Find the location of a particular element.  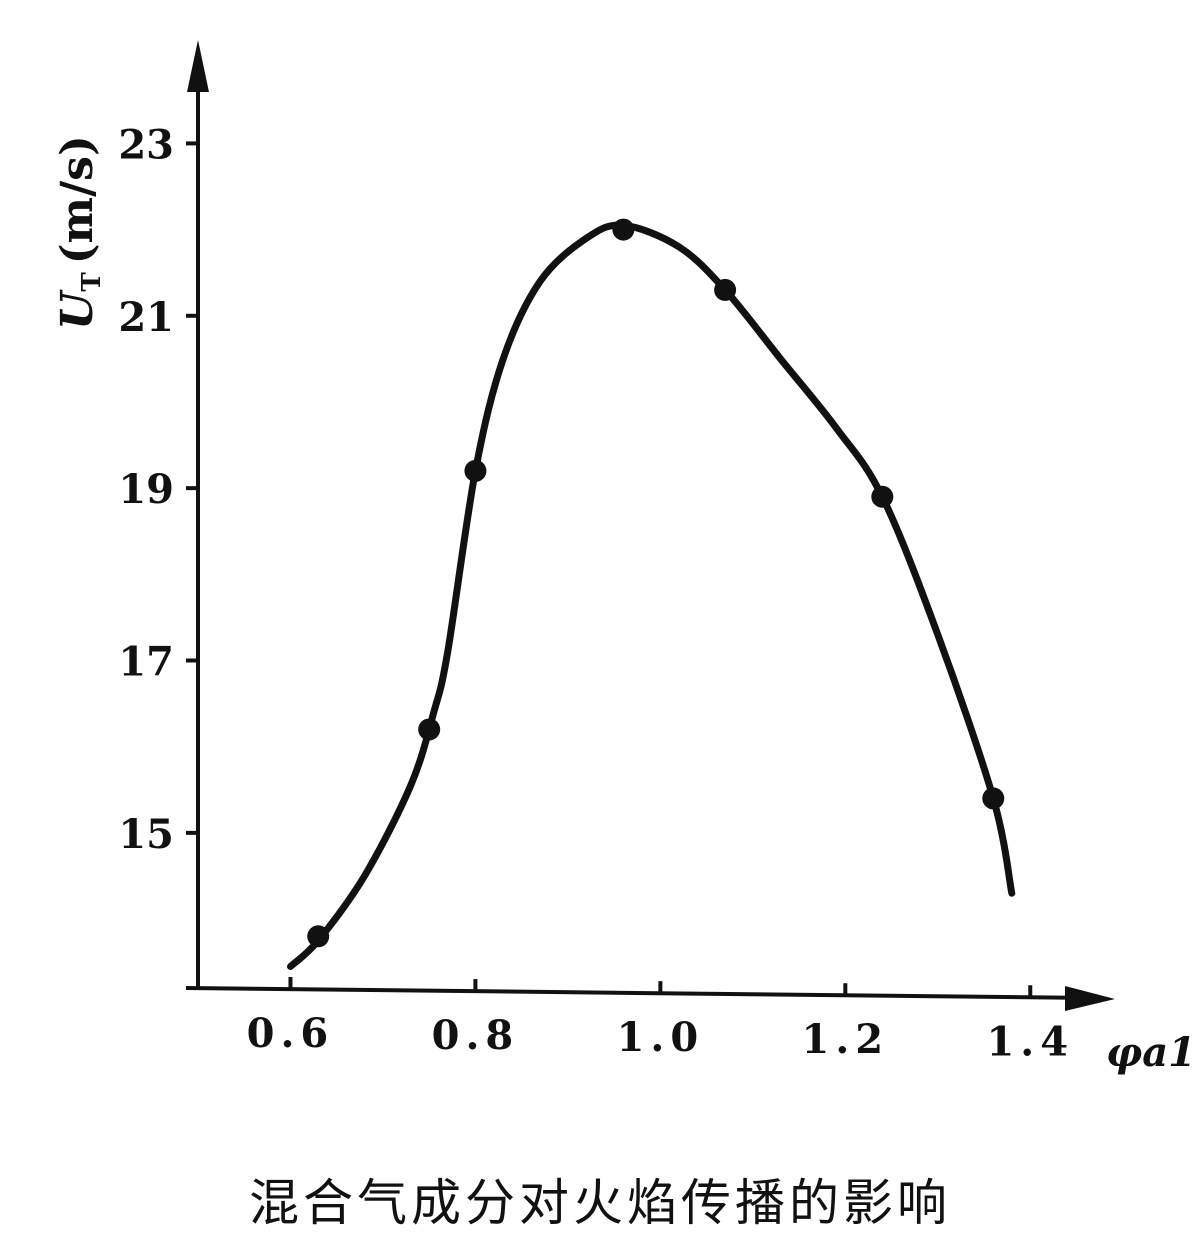

x-axis-label: φa1 is located at coordinates (1151, 1052).